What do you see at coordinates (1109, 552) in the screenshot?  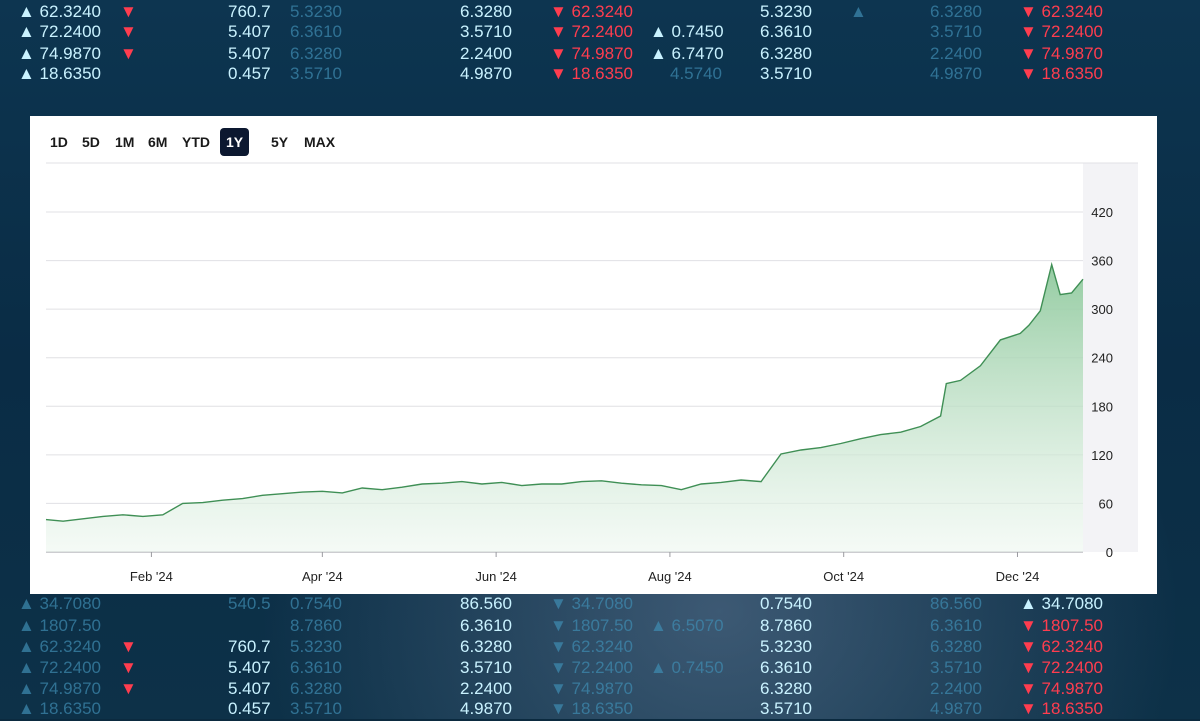 I see `y-tick-label: 0` at bounding box center [1109, 552].